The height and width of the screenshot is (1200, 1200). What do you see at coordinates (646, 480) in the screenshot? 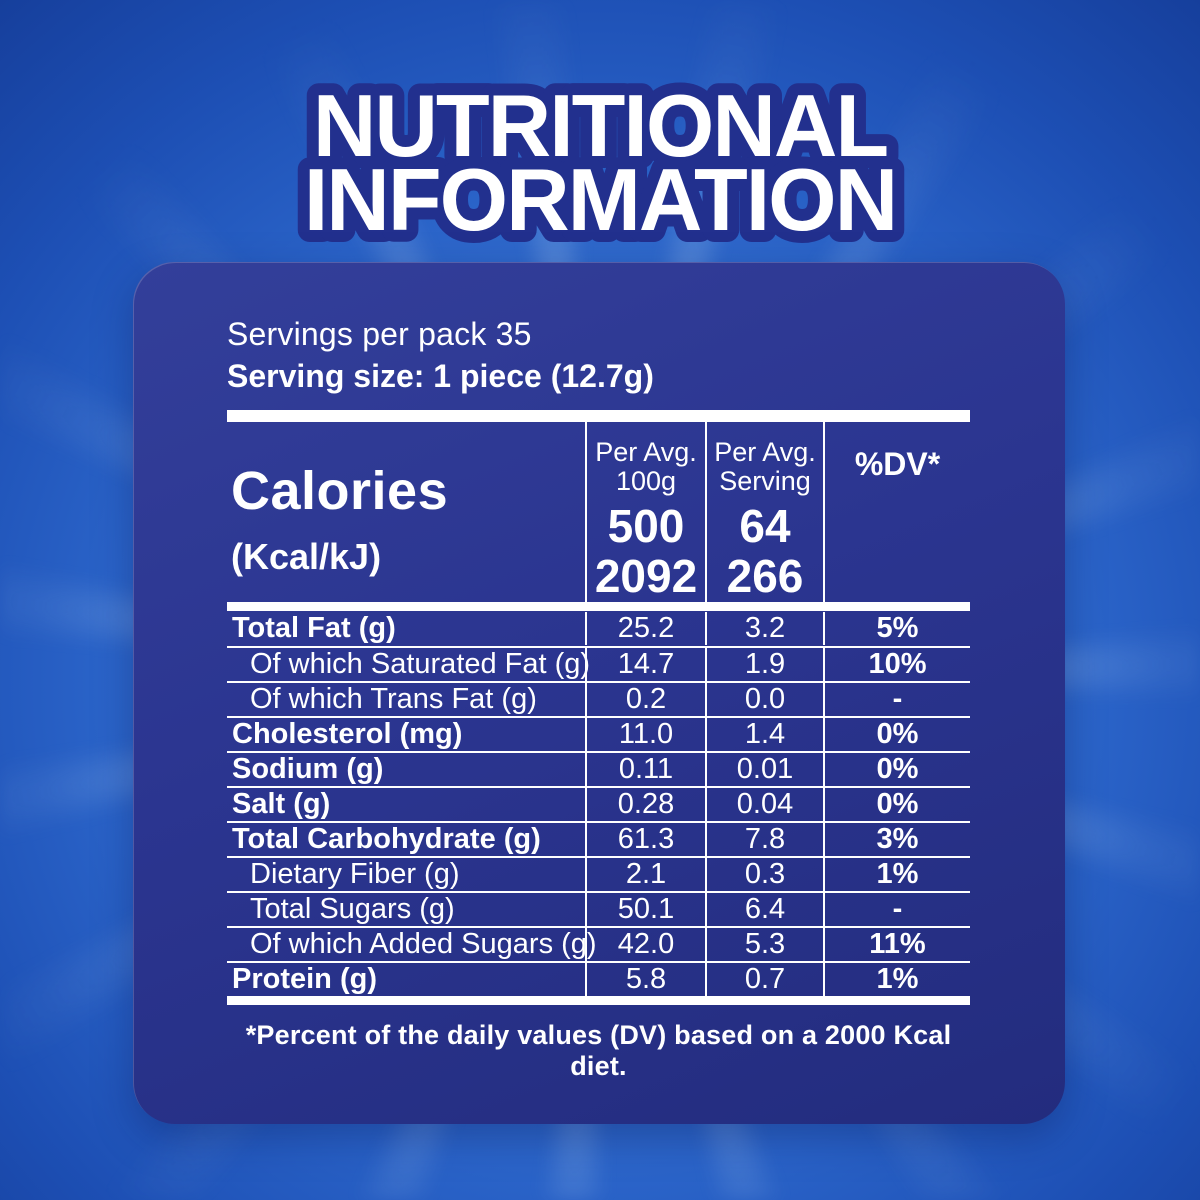
I see `per-100g-header-line2: 100g` at bounding box center [646, 480].